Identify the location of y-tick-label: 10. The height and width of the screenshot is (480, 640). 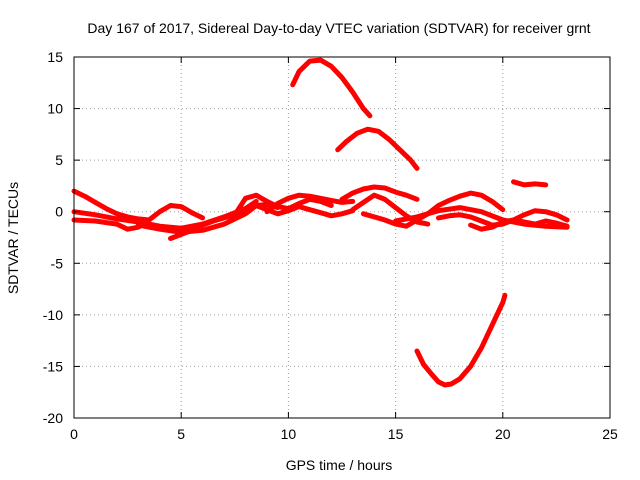
(55, 109).